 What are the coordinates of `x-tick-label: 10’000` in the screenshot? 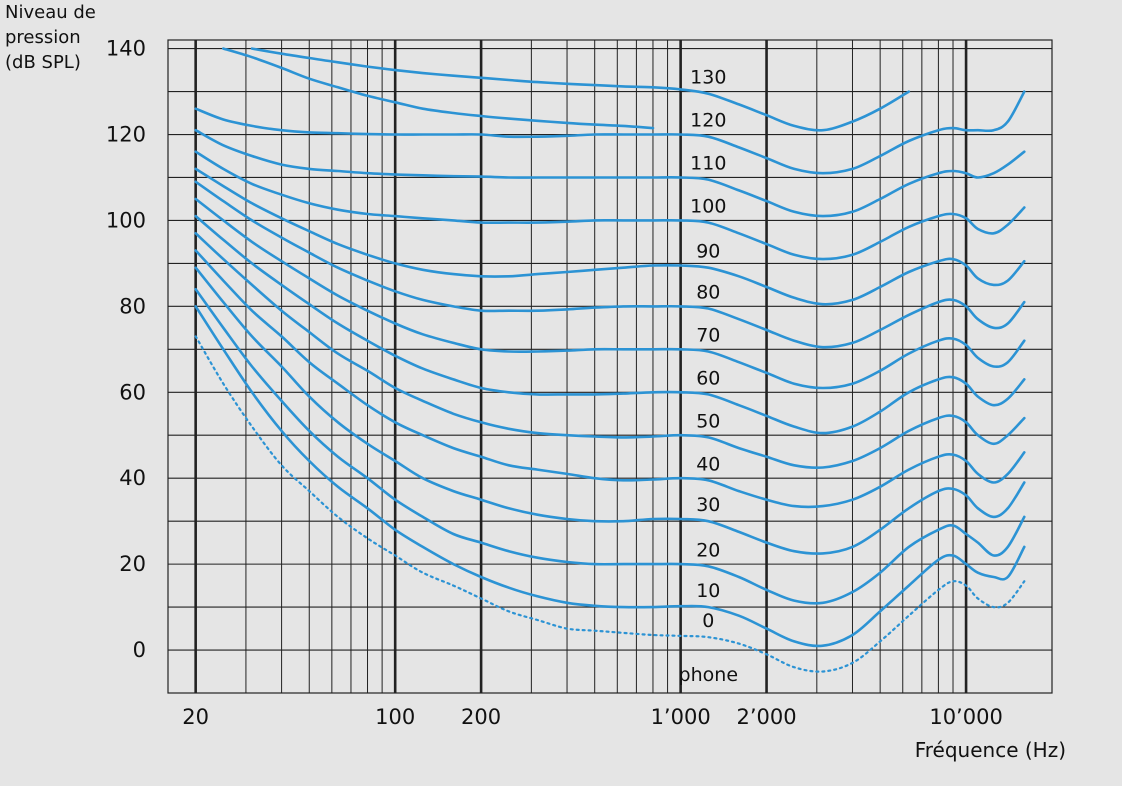 It's located at (965, 717).